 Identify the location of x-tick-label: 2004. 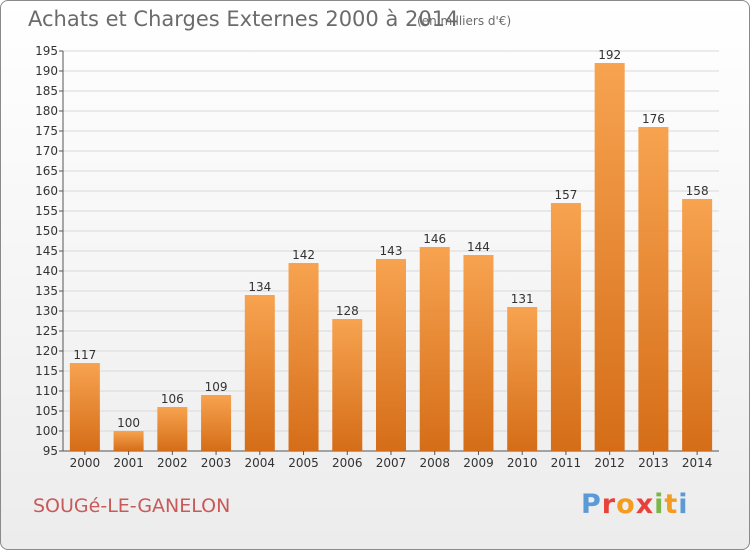
(260, 463).